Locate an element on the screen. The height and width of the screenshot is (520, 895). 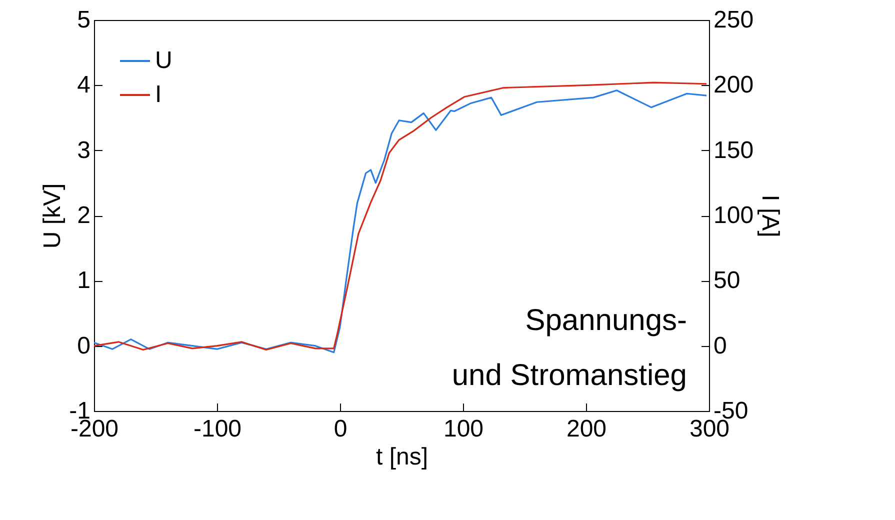
y-tick-label: 4 is located at coordinates (83, 85).